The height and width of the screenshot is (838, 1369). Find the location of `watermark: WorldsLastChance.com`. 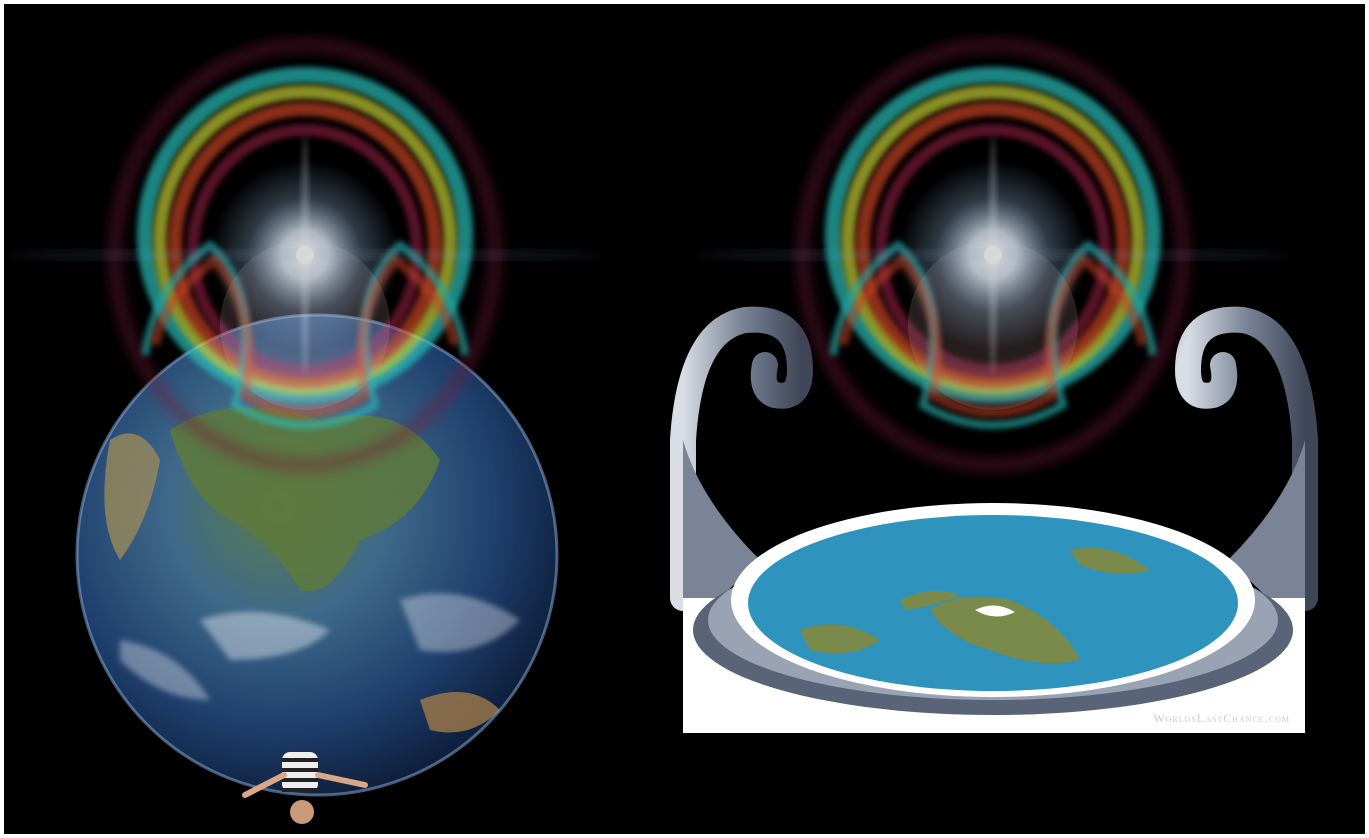

watermark: WorldsLastChance.com is located at coordinates (1221, 718).